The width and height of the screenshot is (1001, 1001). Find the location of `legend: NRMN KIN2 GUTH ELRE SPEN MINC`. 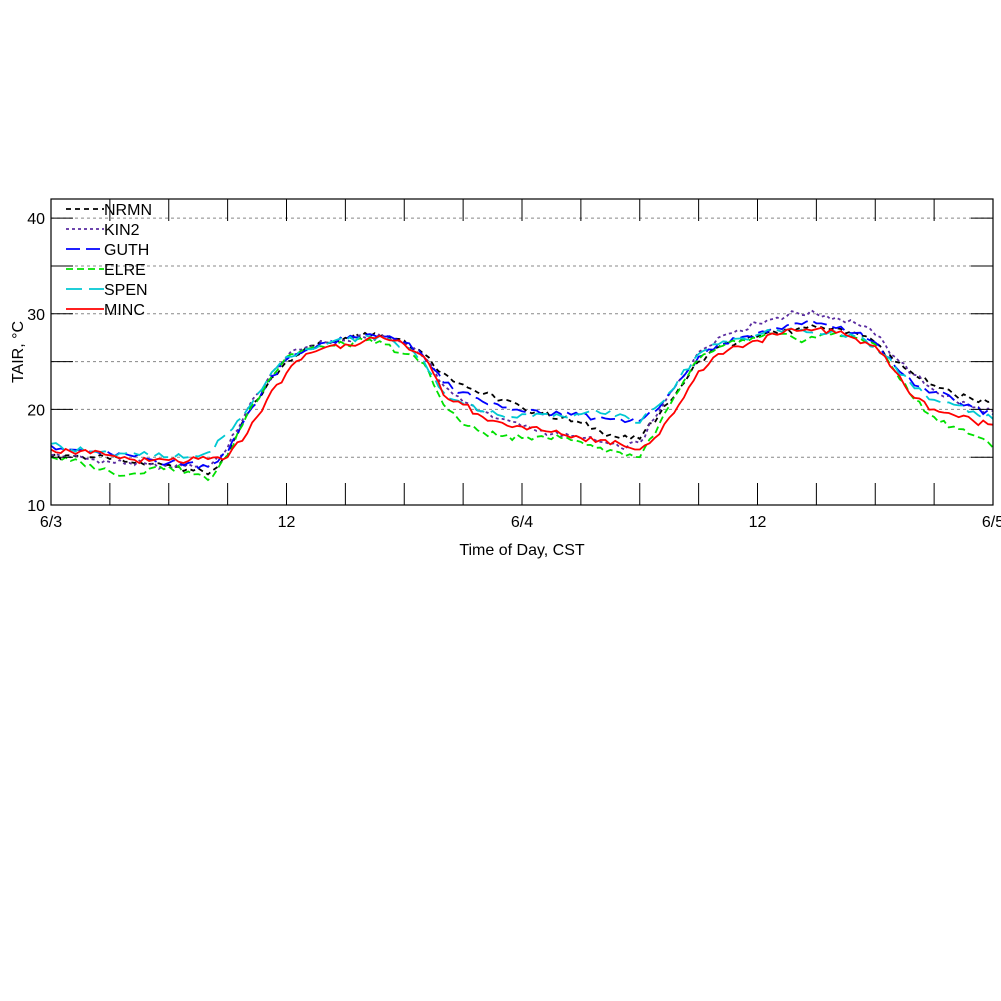

legend: NRMN KIN2 GUTH ELRE SPEN MINC is located at coordinates (109, 260).